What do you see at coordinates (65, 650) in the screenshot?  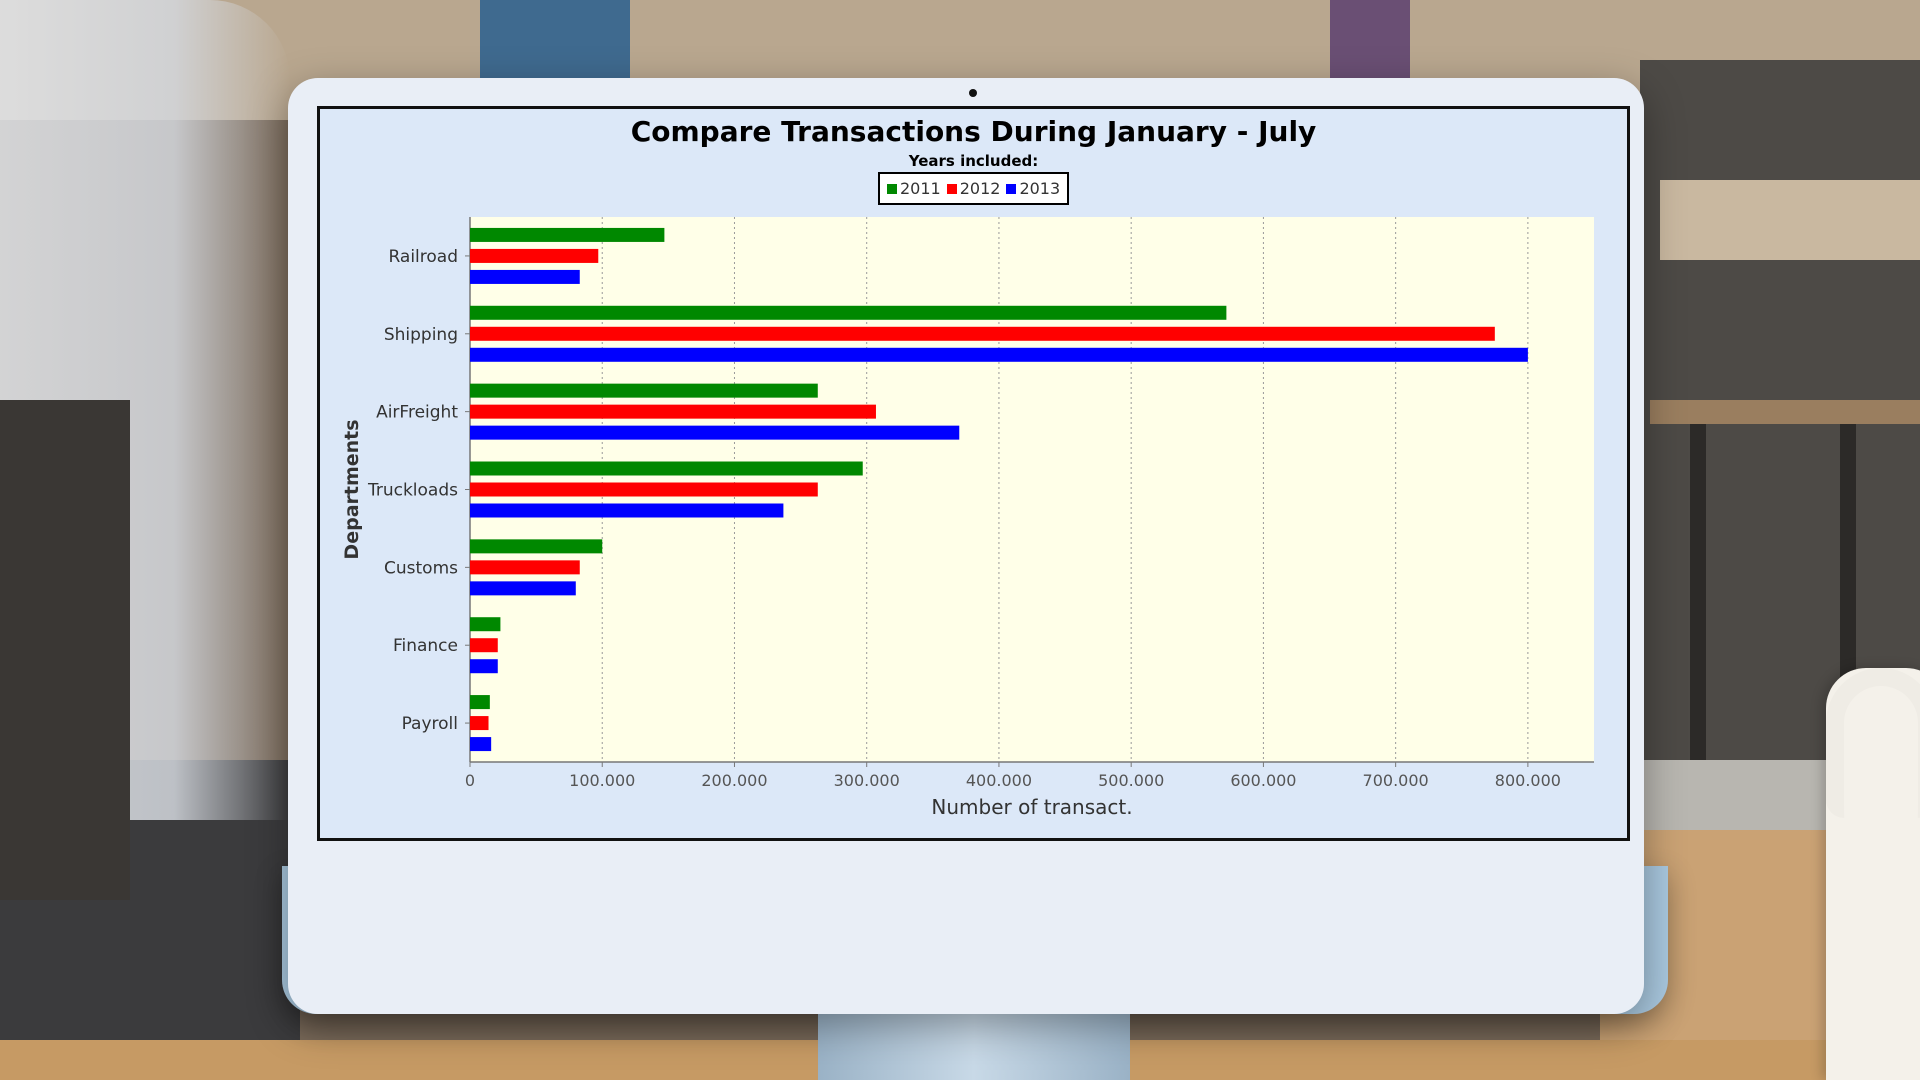 I see `background-person-legs` at bounding box center [65, 650].